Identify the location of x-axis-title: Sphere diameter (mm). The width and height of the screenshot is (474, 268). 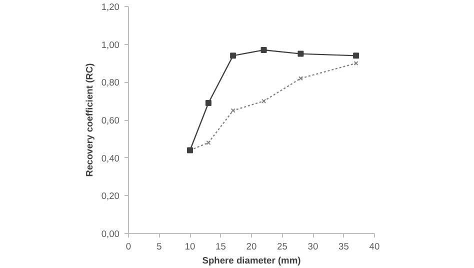
(251, 261).